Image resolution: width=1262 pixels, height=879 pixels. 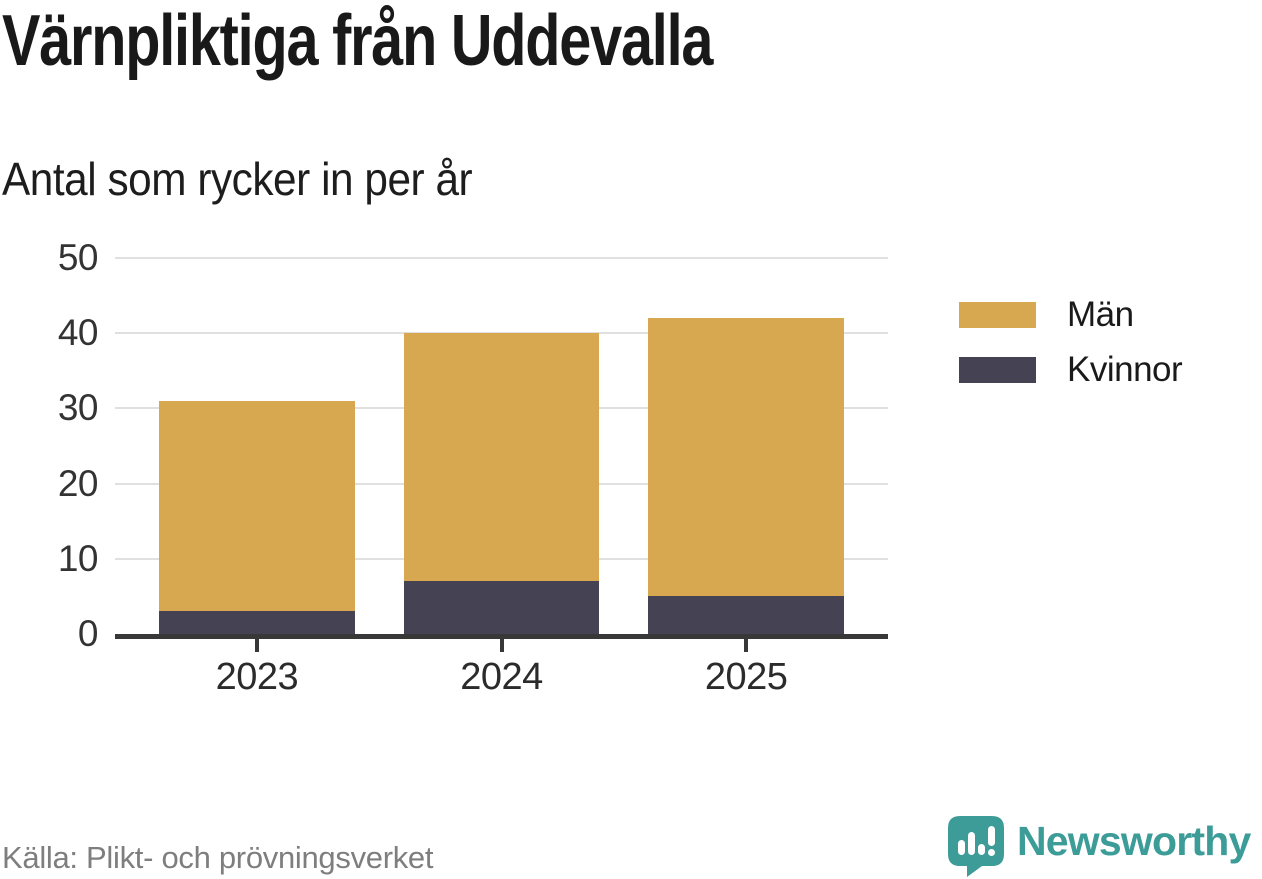 I want to click on y-axis: 0 10 20 30 40 50, so click(x=49, y=446).